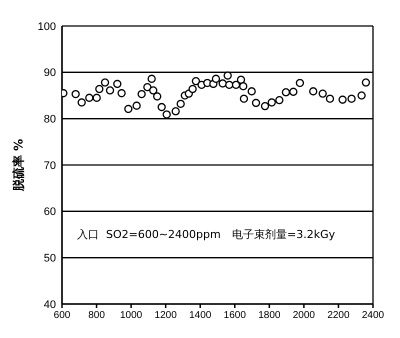 The width and height of the screenshot is (400, 338). What do you see at coordinates (18, 165) in the screenshot?
I see `y-axis-title: 脱硫率 %` at bounding box center [18, 165].